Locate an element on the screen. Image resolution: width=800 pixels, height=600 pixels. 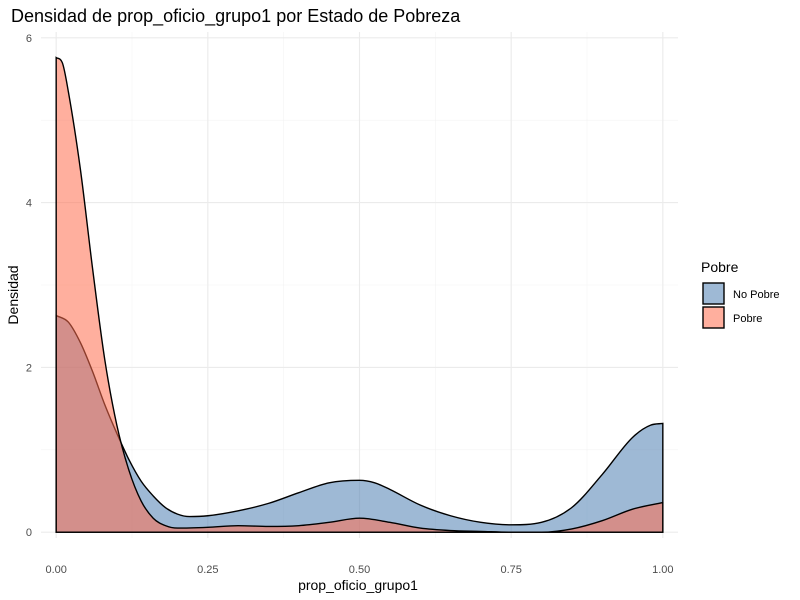
y-tick-label: 2 is located at coordinates (29, 368).